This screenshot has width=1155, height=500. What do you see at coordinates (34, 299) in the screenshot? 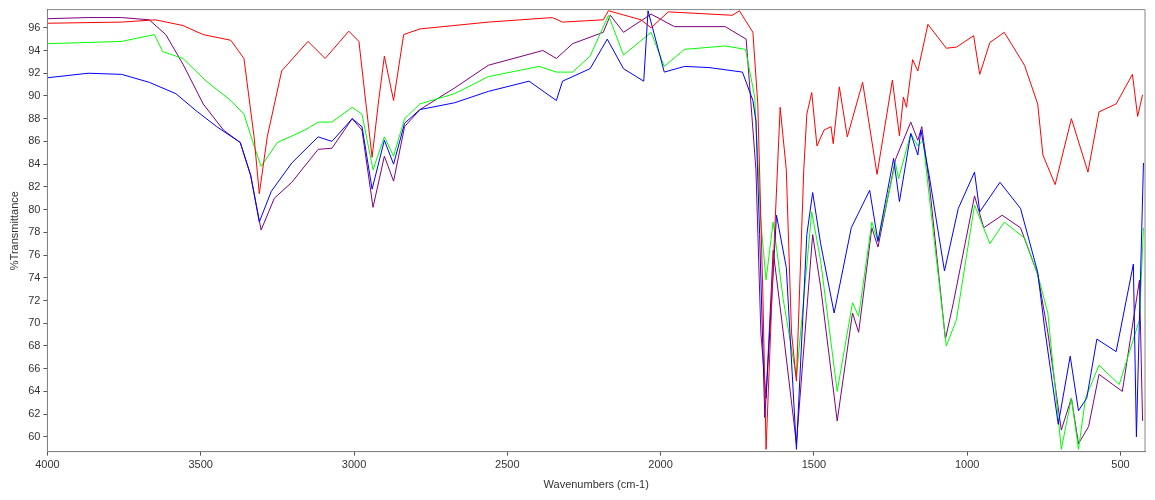
I see `y-tick-label: 72` at bounding box center [34, 299].